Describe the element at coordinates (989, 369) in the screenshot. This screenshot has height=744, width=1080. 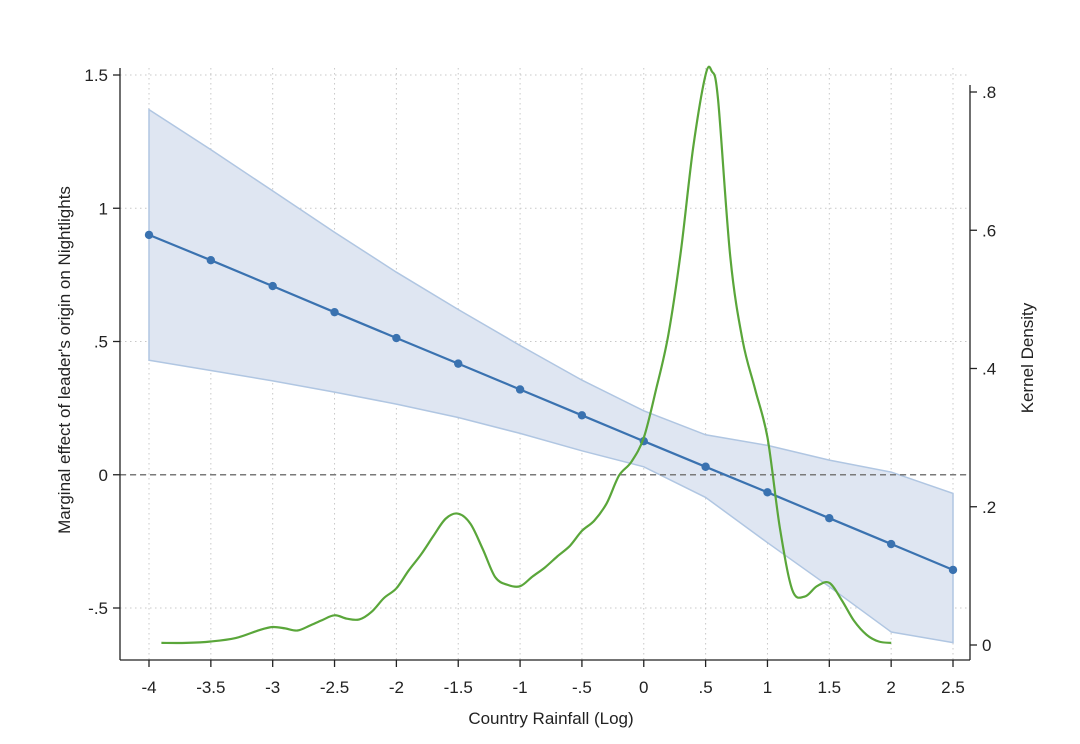
I see `y-right-tick-label: .4` at that location.